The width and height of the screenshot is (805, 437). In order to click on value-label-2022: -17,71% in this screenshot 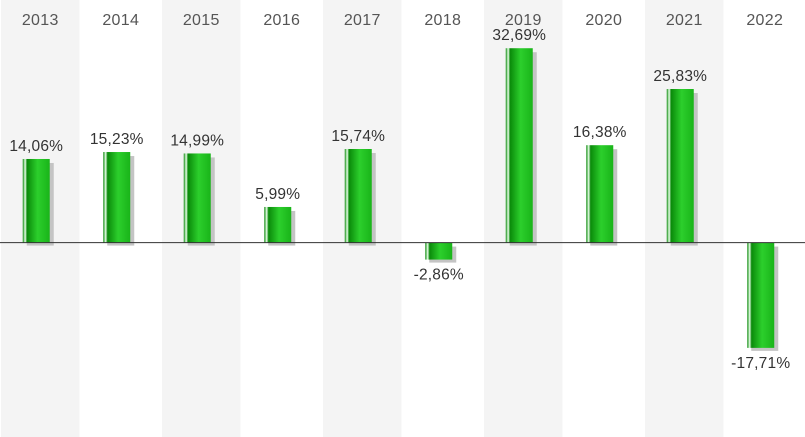, I will do `click(760, 363)`.